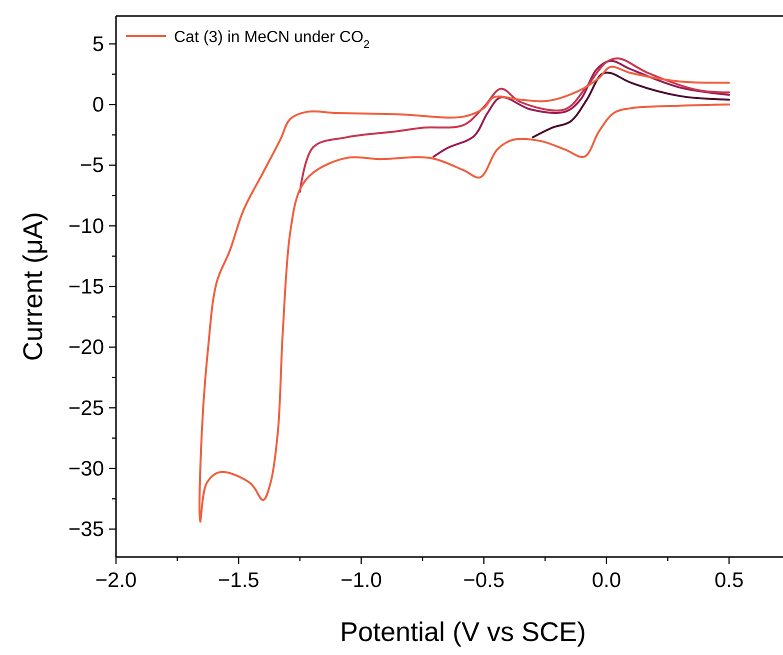 The height and width of the screenshot is (655, 783). What do you see at coordinates (33, 287) in the screenshot?
I see `y-axis-title: Current (μA)` at bounding box center [33, 287].